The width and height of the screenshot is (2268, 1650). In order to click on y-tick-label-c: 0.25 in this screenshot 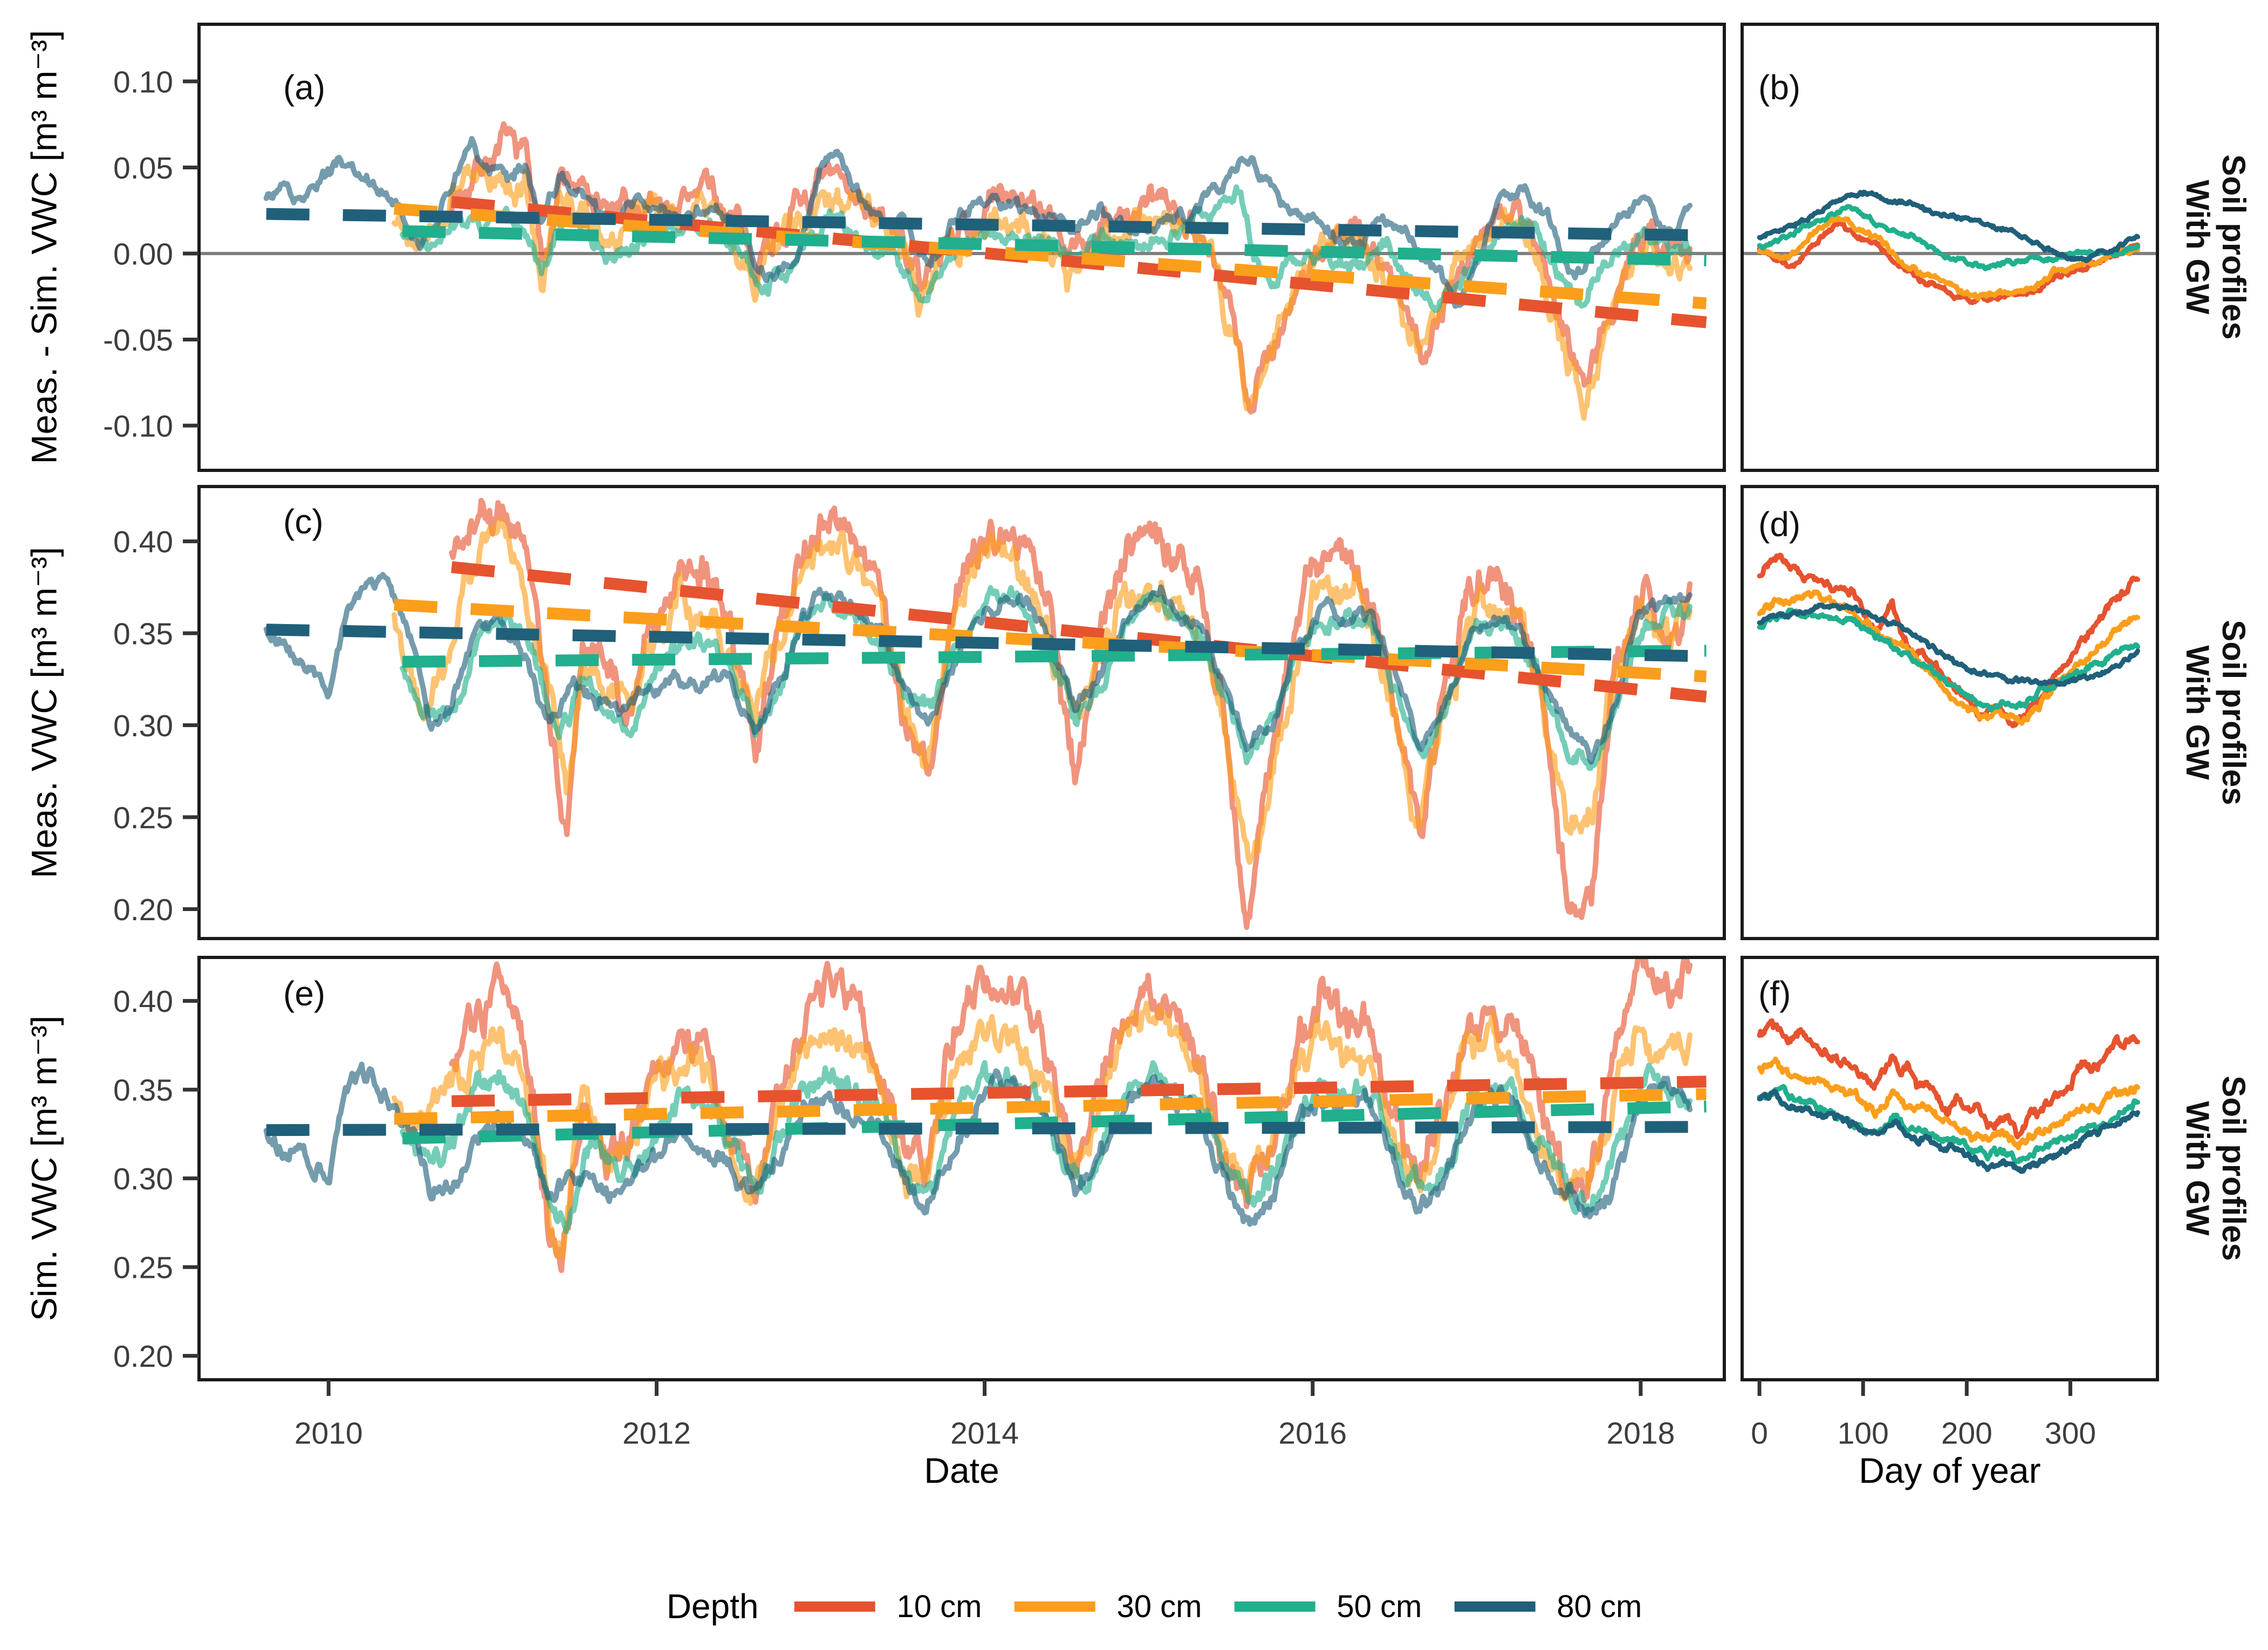, I will do `click(143, 818)`.